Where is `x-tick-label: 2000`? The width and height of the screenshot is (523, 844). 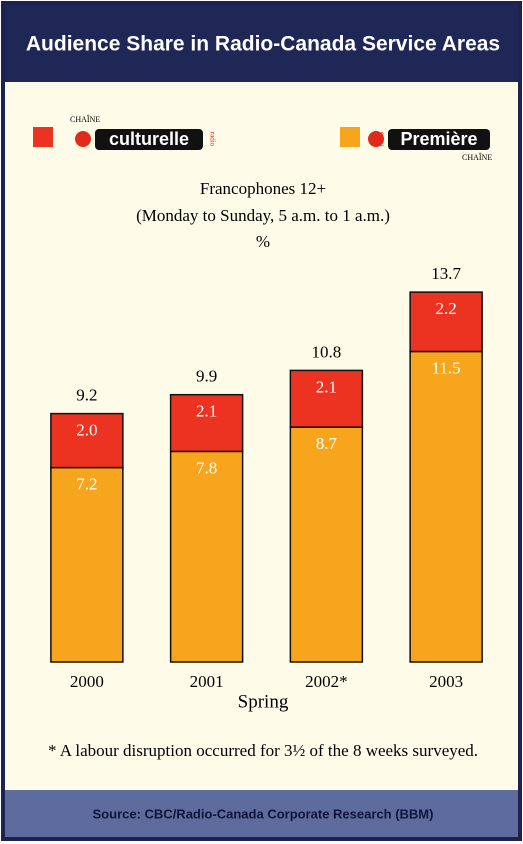 x-tick-label: 2000 is located at coordinates (87, 681).